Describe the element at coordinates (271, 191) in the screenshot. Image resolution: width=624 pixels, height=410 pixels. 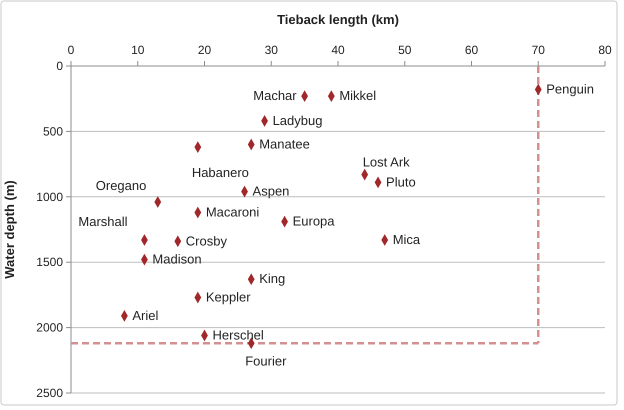
I see `annotation: Aspen` at that location.